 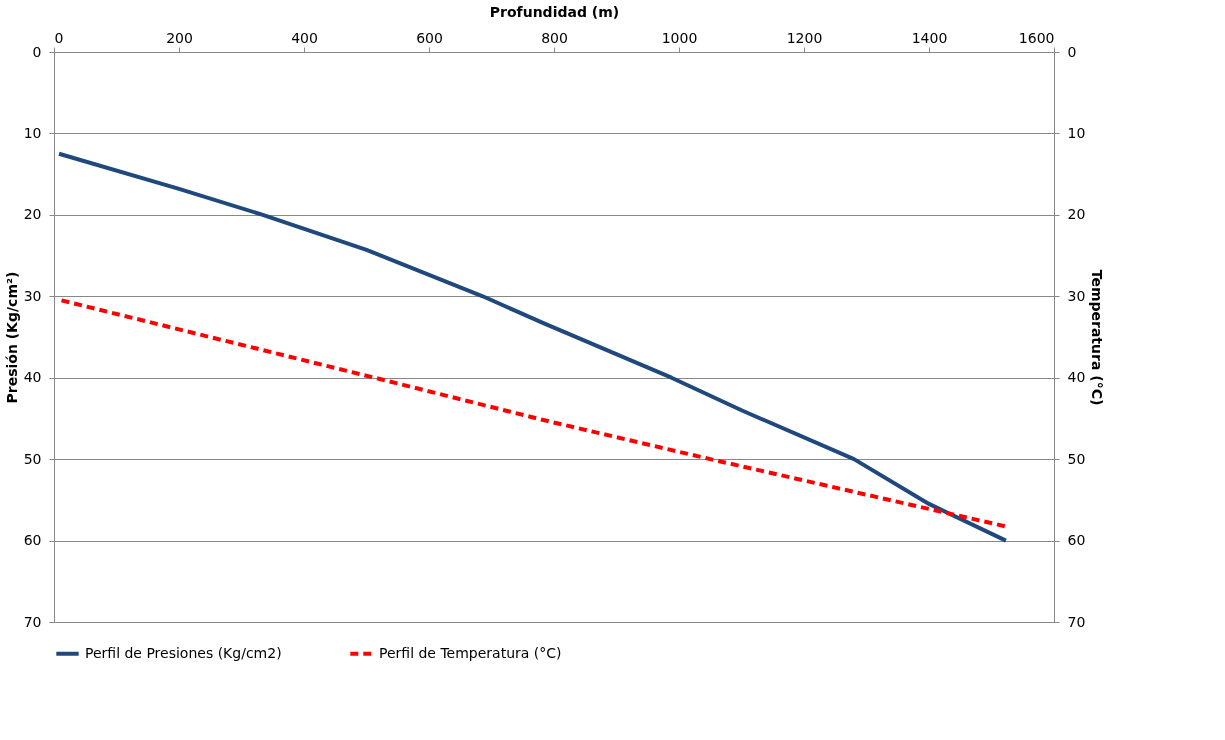 I want to click on y-tick-label: 10, so click(x=32, y=132).